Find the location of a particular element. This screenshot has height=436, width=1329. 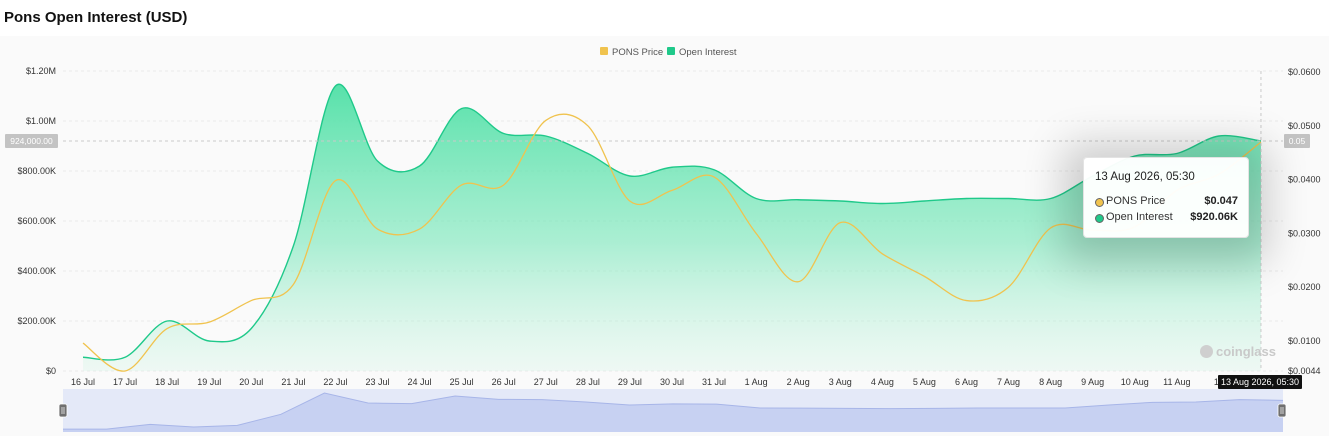

coinglass-logo-icon is located at coordinates (1206, 351).